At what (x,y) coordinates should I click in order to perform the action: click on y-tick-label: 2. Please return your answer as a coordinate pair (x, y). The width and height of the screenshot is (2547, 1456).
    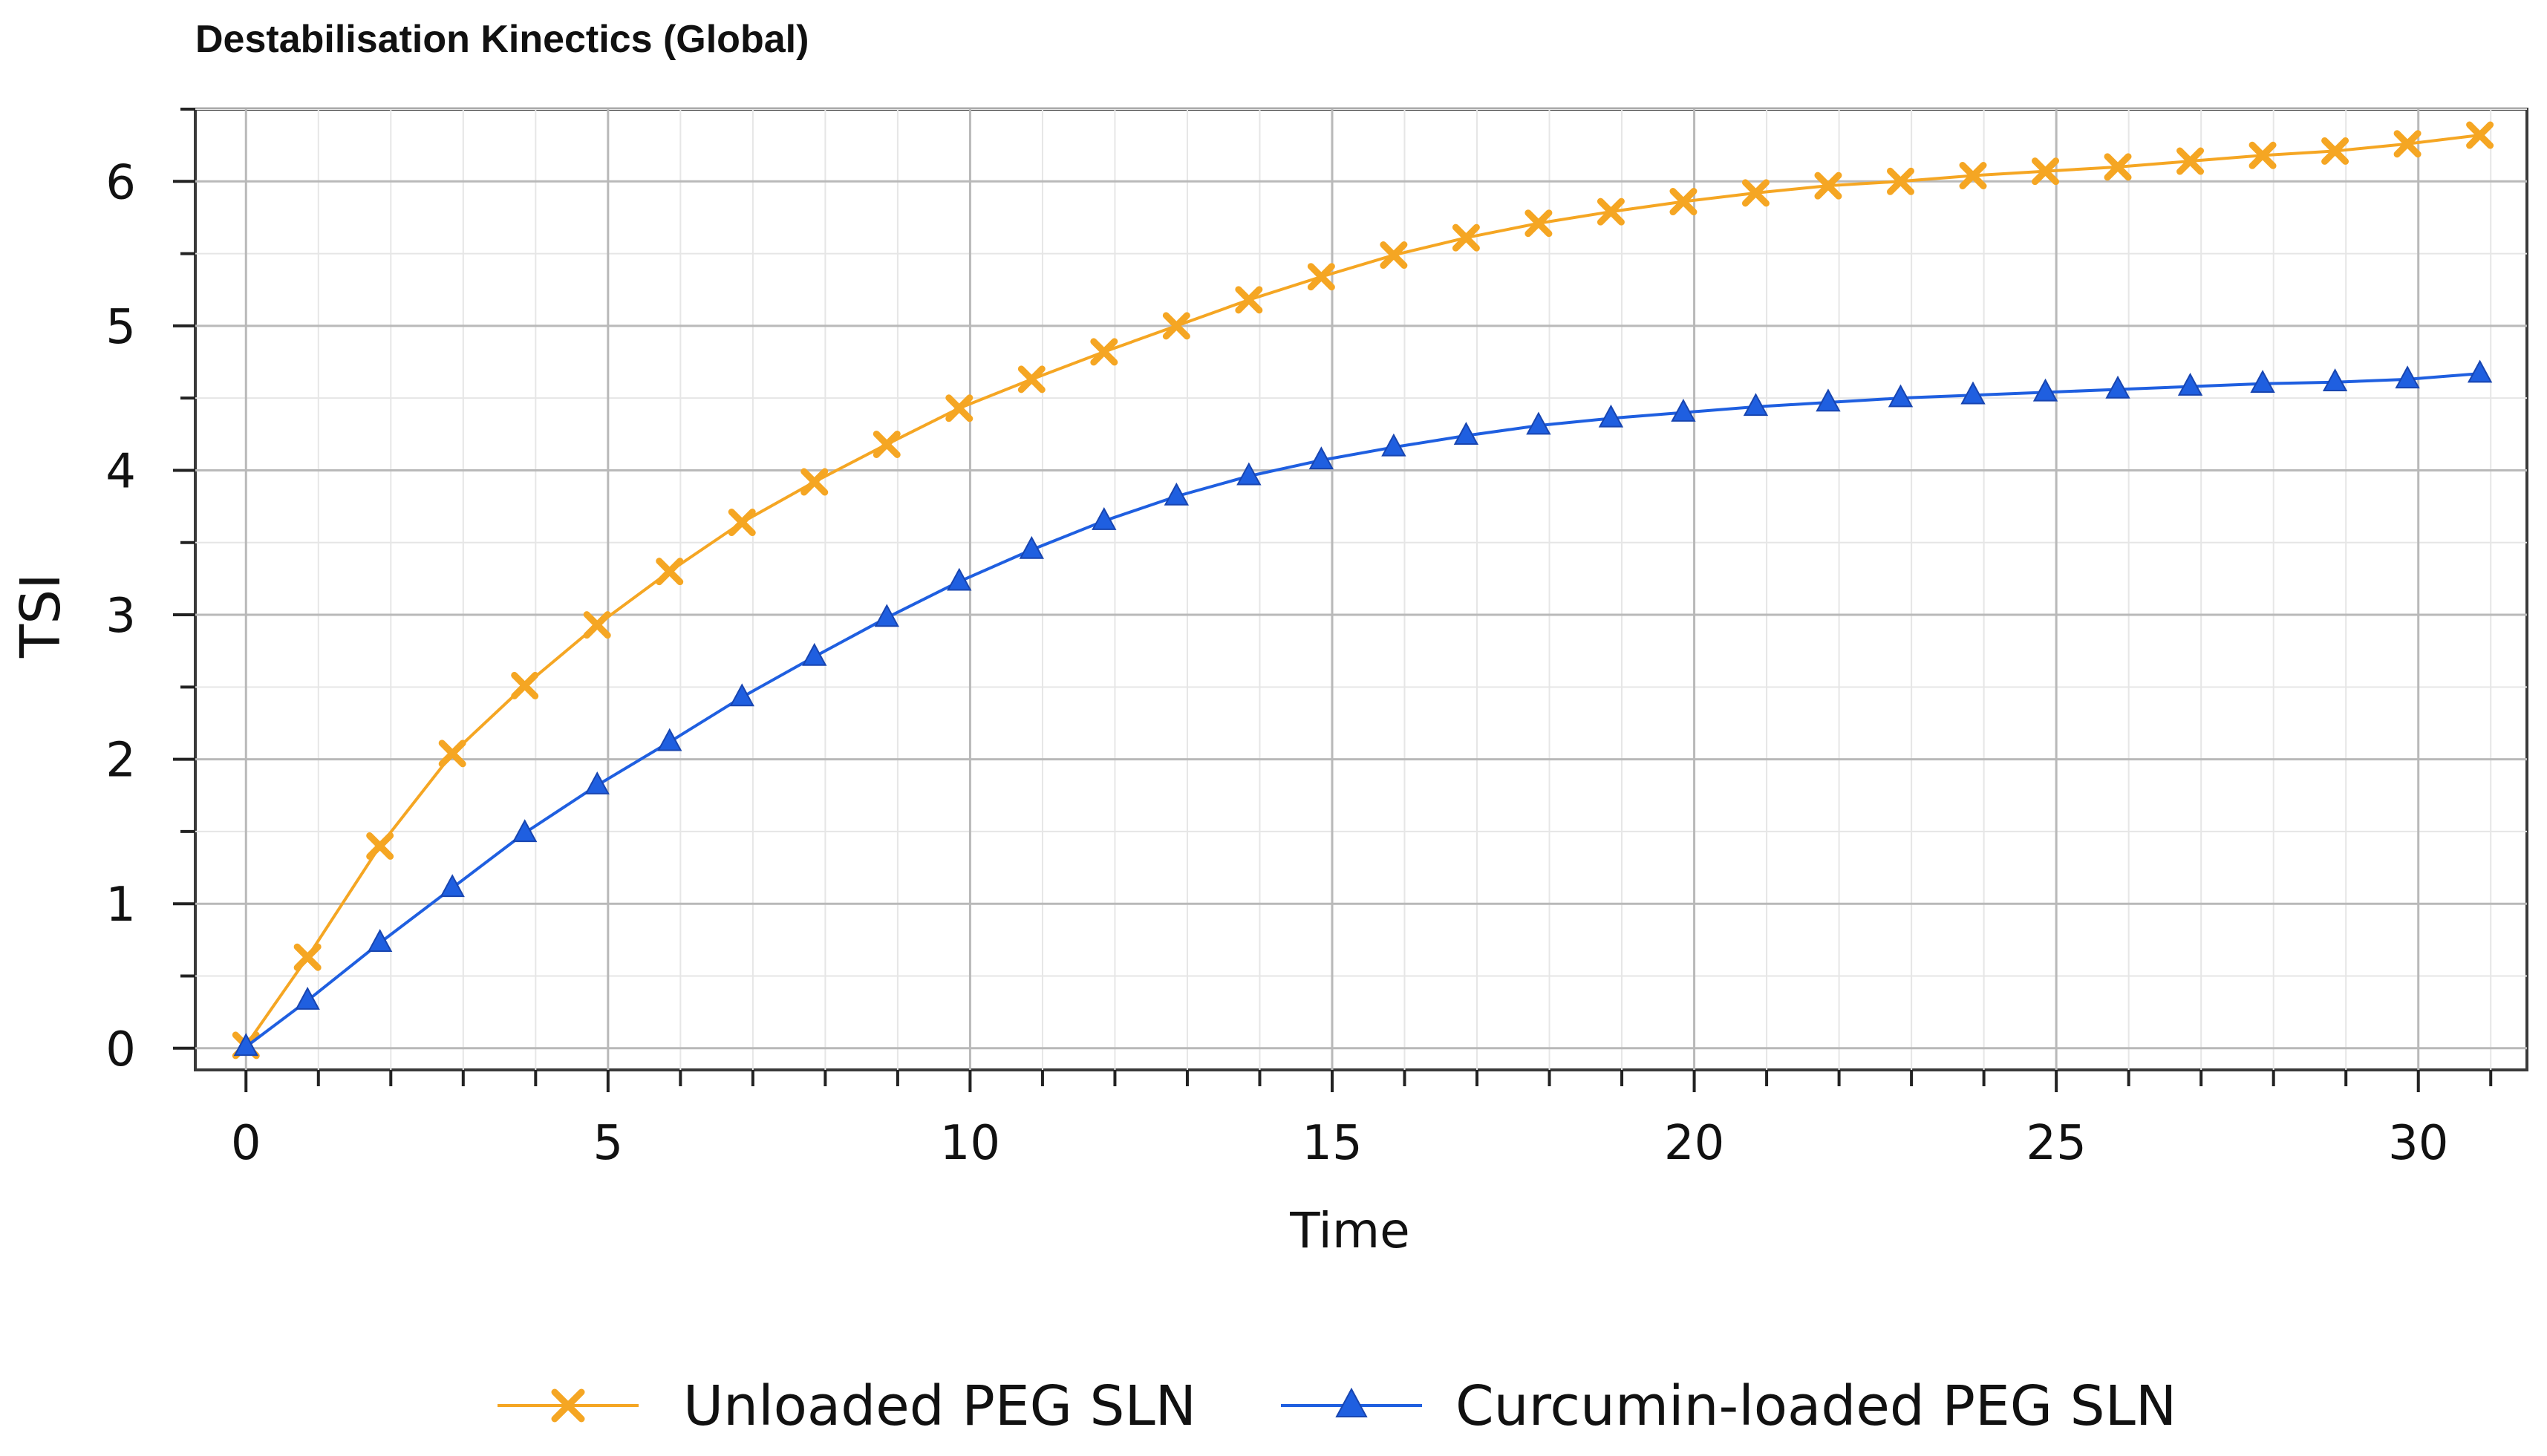
    Looking at the image, I should click on (120, 762).